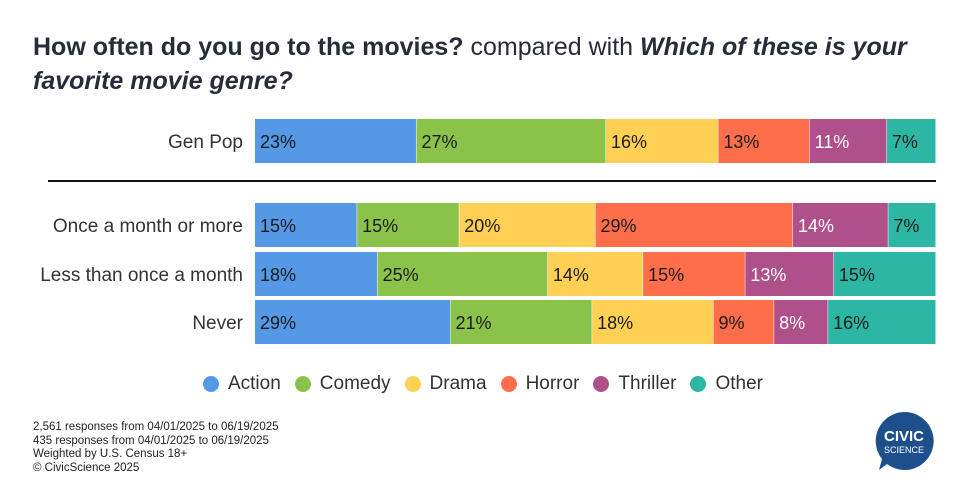  I want to click on legend-label-other: Other, so click(739, 383).